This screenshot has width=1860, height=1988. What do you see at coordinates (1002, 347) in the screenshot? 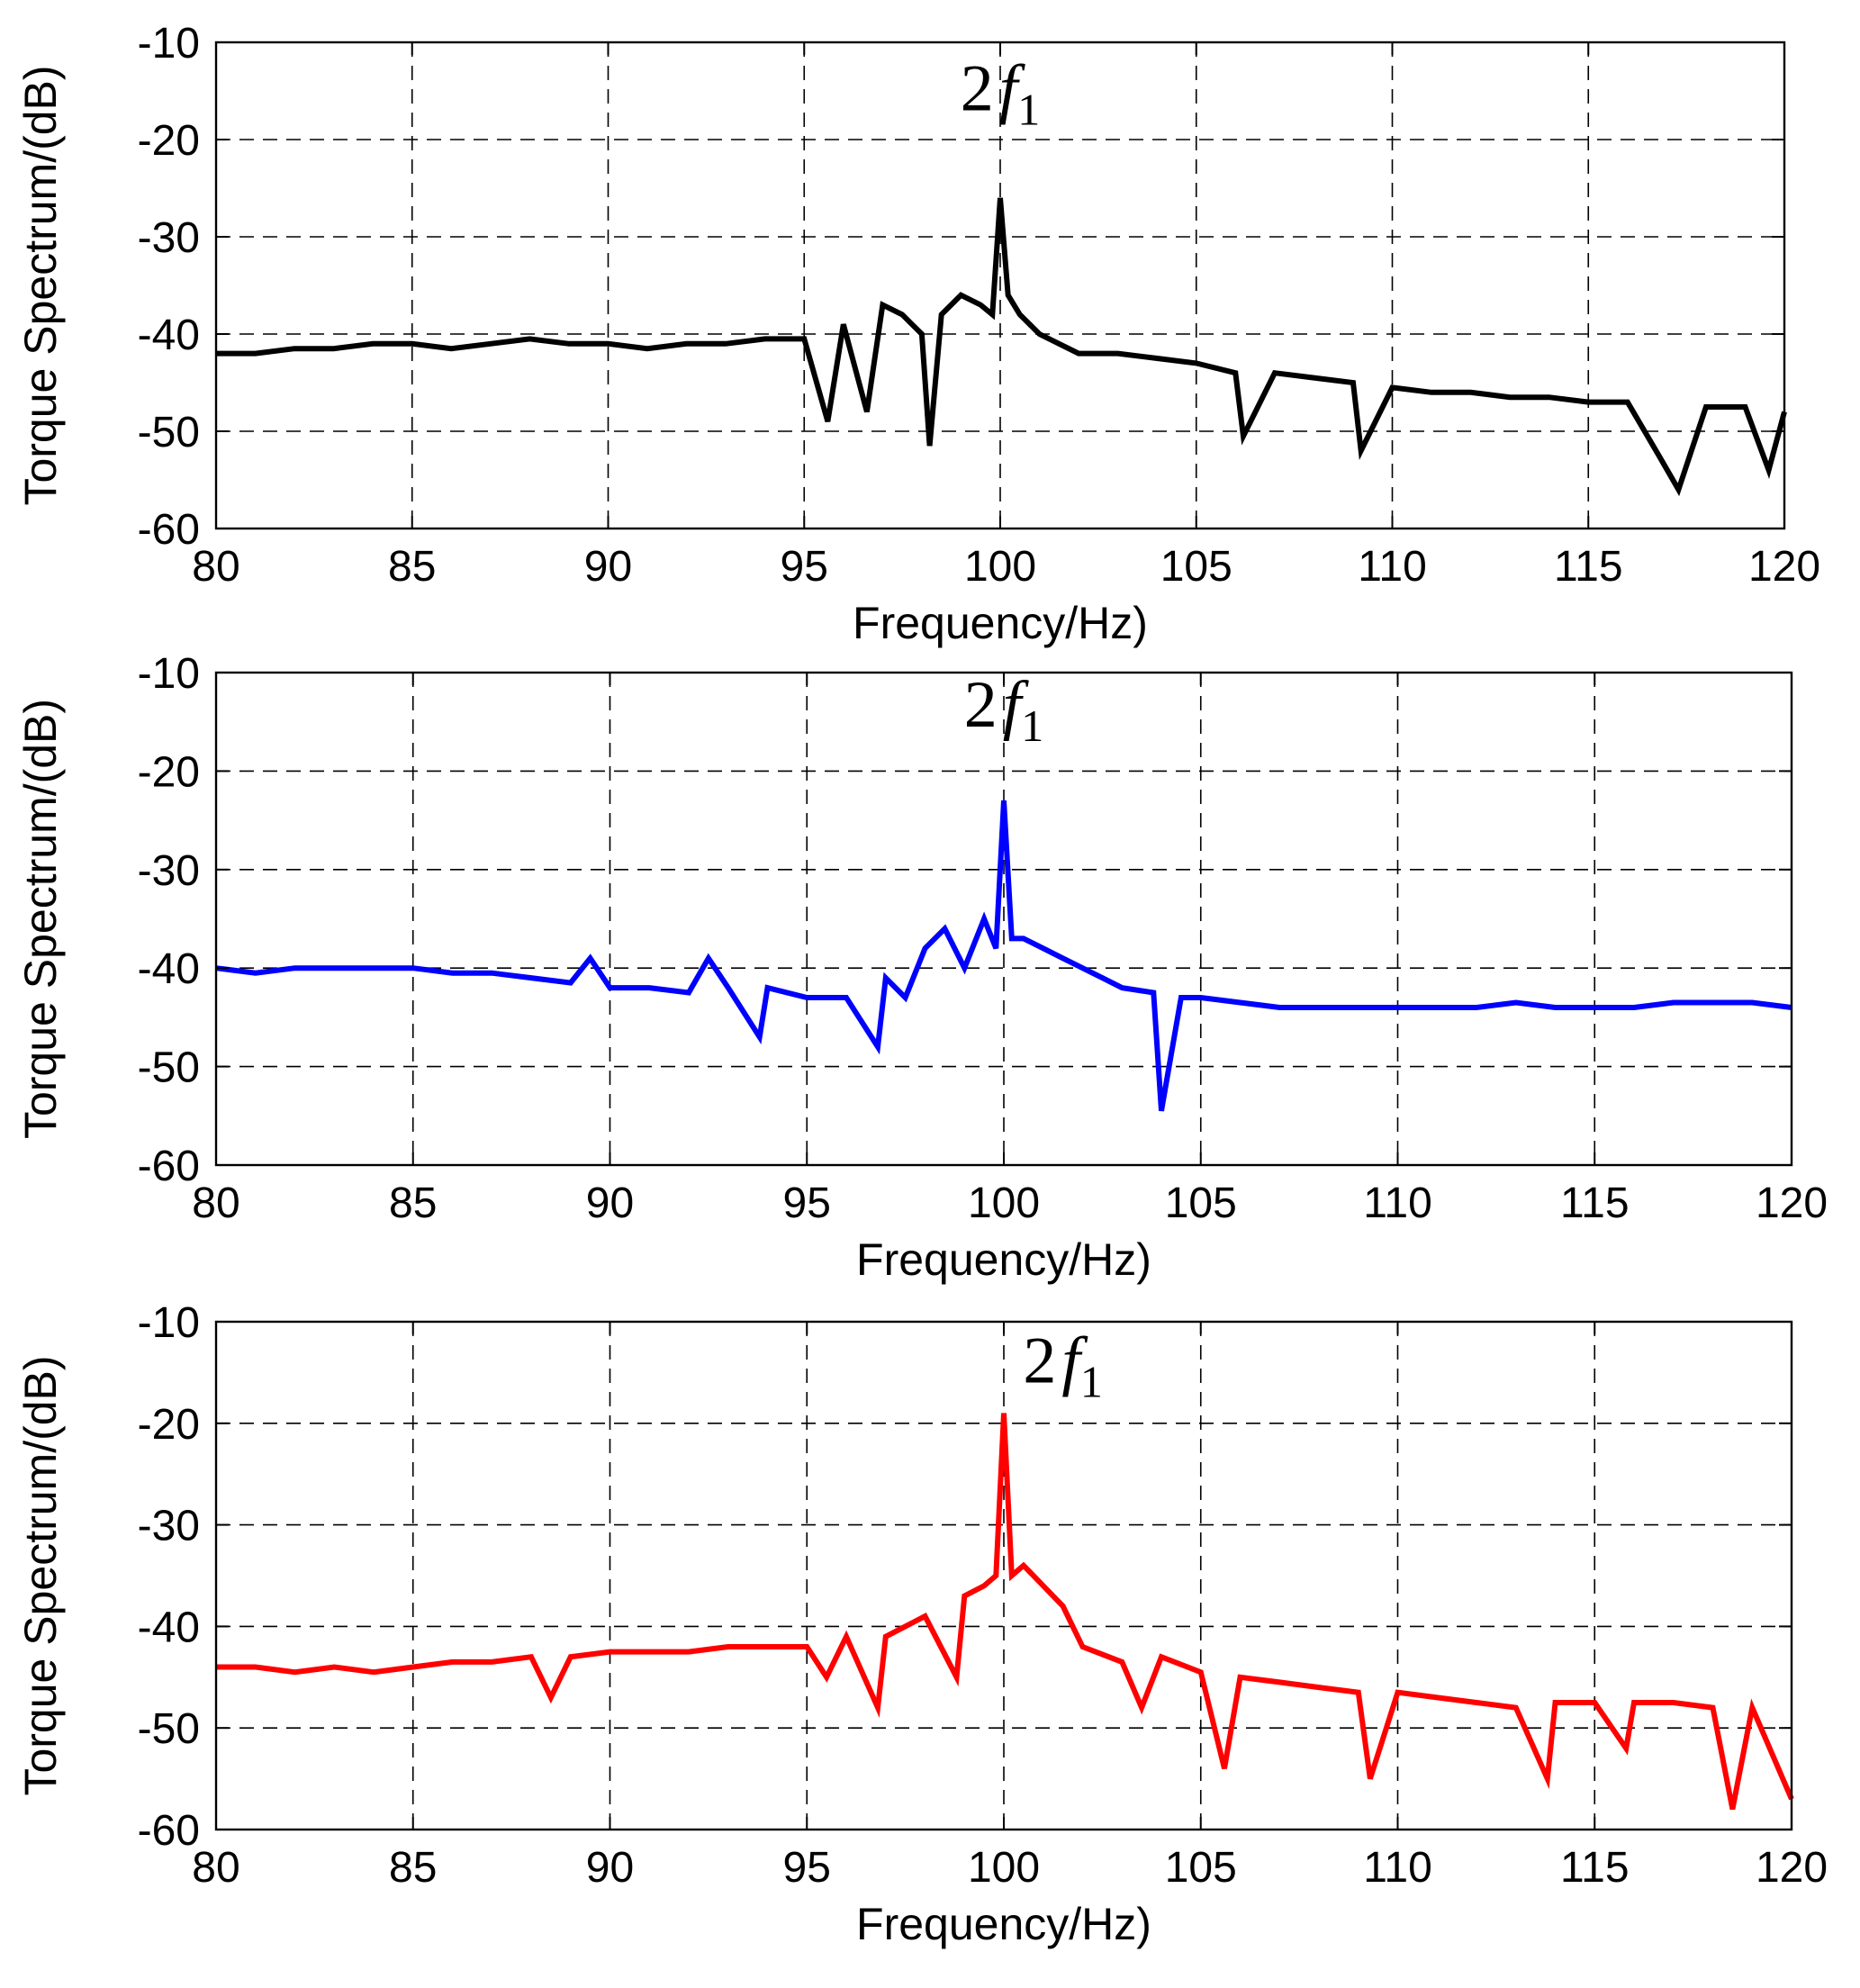
I see `series-line-top` at bounding box center [1002, 347].